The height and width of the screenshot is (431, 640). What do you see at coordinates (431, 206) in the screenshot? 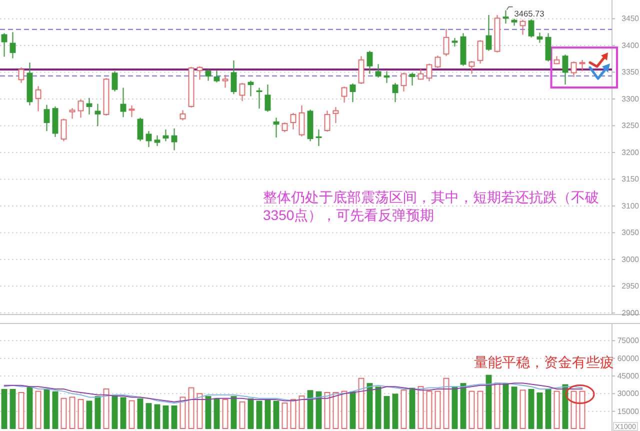
I see `annotation: 整体仍处于底部震荡区间，其中，短期若还抗跌（不破3350点），可先看反弹预期` at bounding box center [431, 206].